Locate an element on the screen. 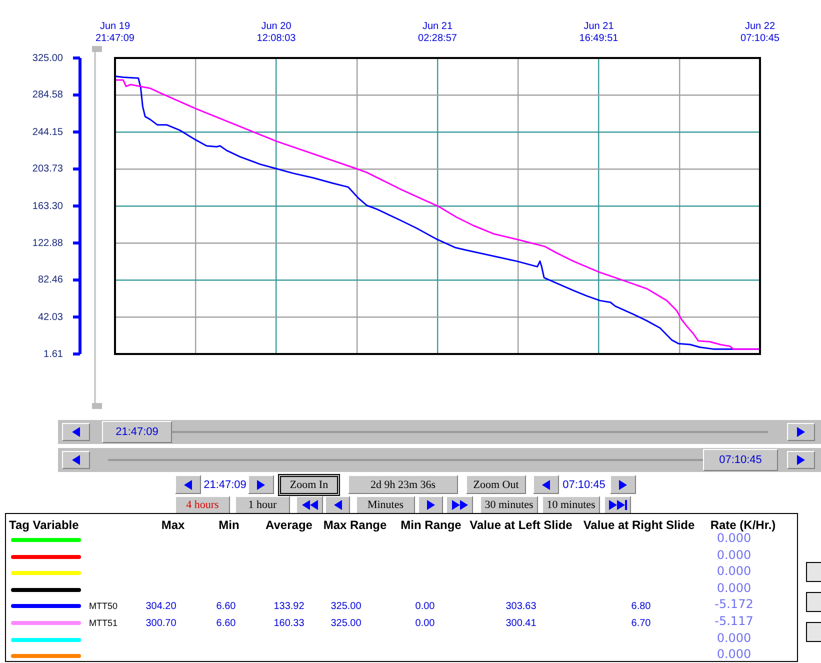 The image size is (821, 663). text: 300.70 is located at coordinates (161, 623).